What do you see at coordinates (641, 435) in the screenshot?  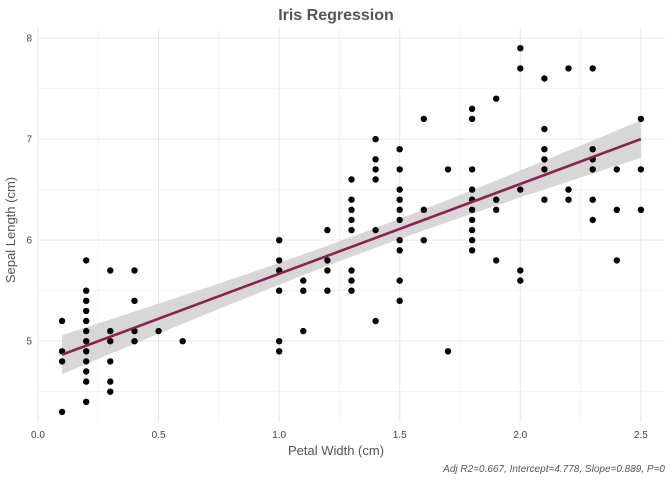 I see `x-tick-label: 2.5` at bounding box center [641, 435].